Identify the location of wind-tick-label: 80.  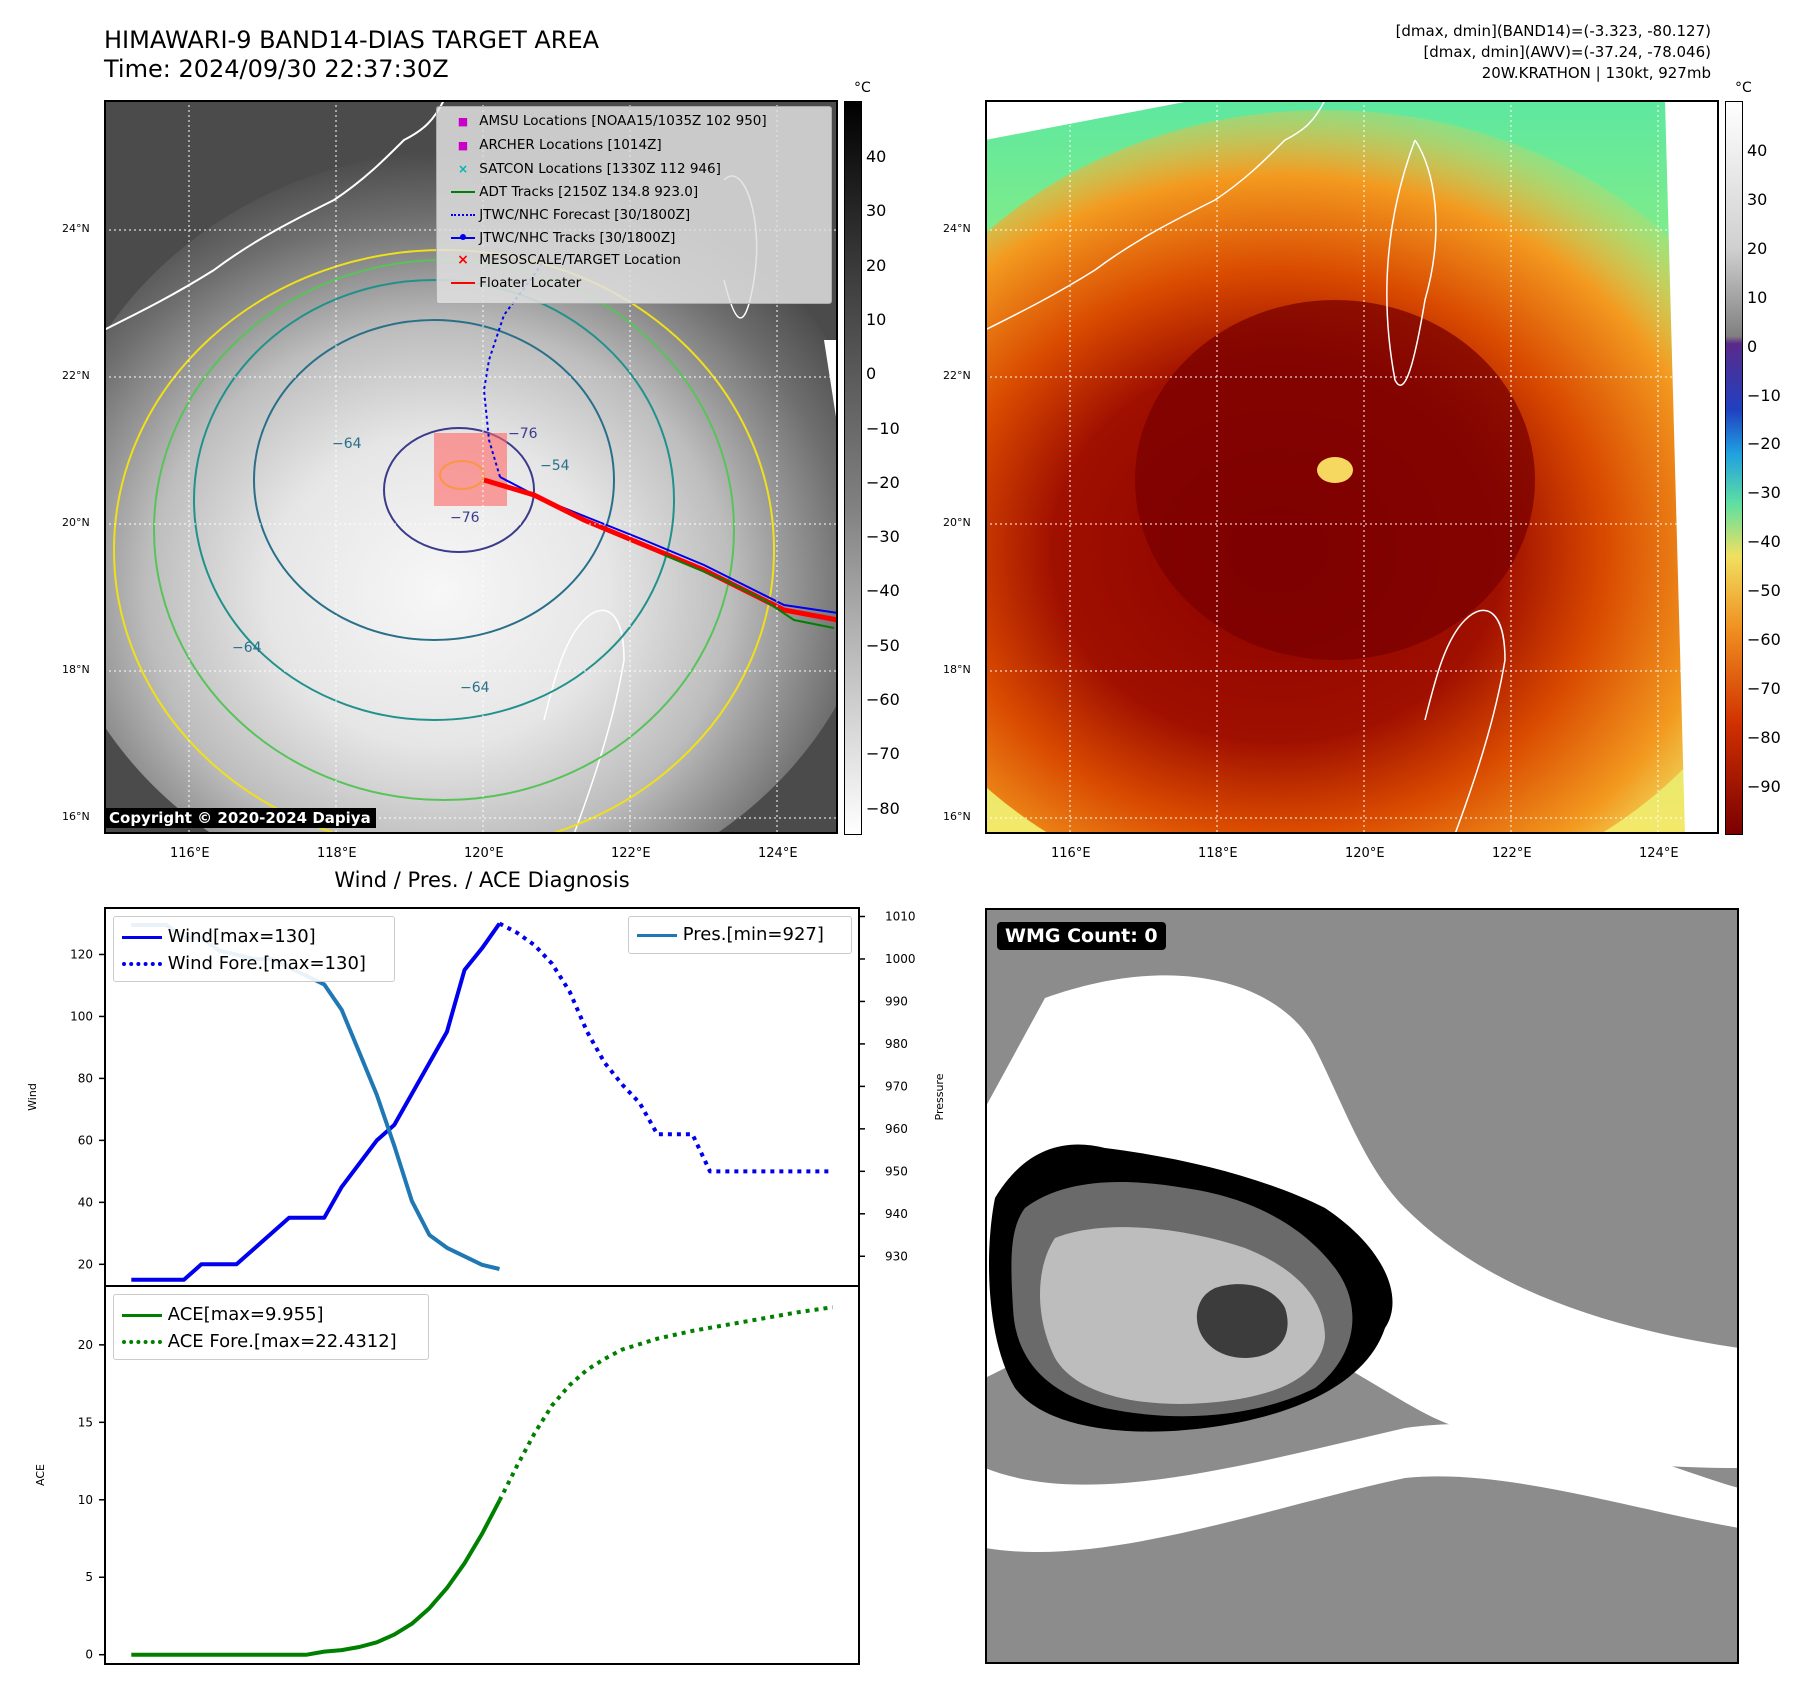
(85, 1078).